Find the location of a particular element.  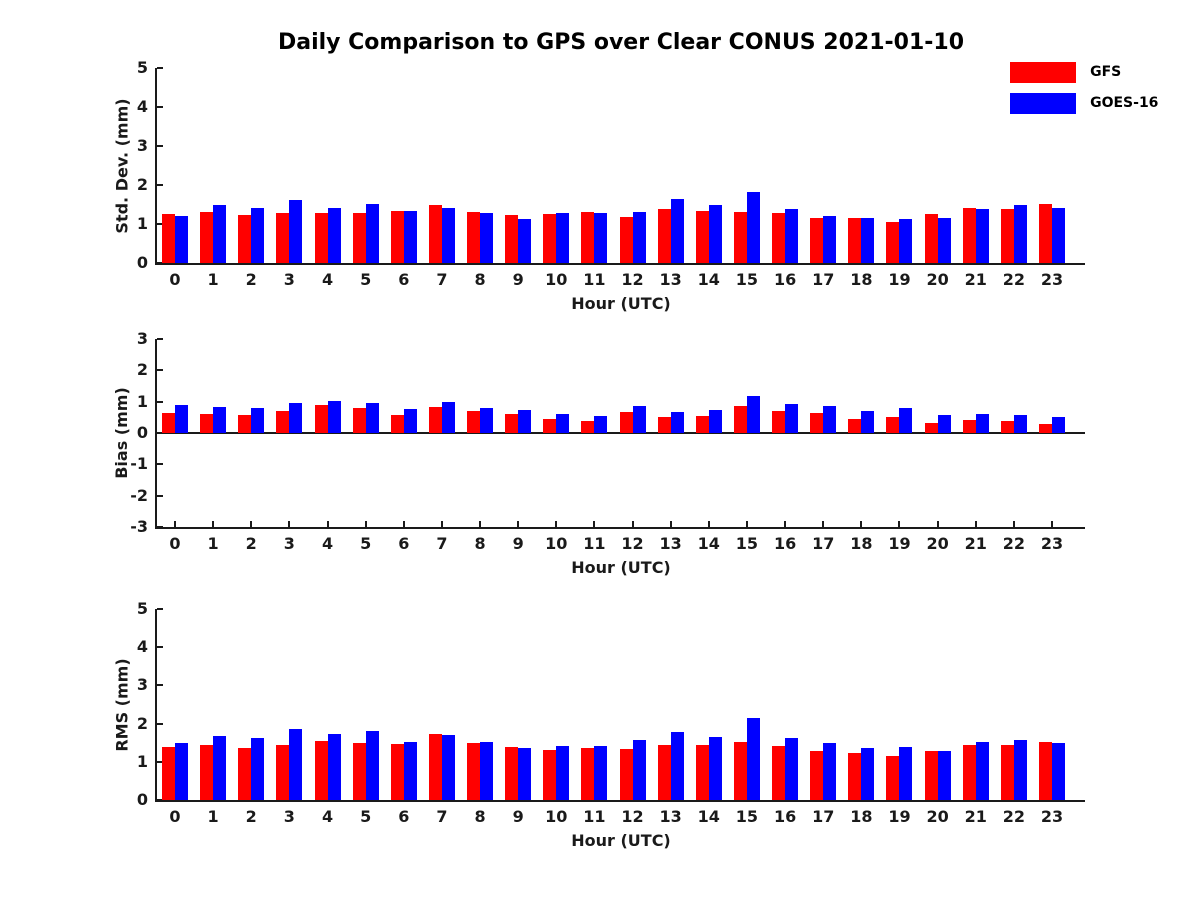

bar-gfs-h1 is located at coordinates (207, 772).